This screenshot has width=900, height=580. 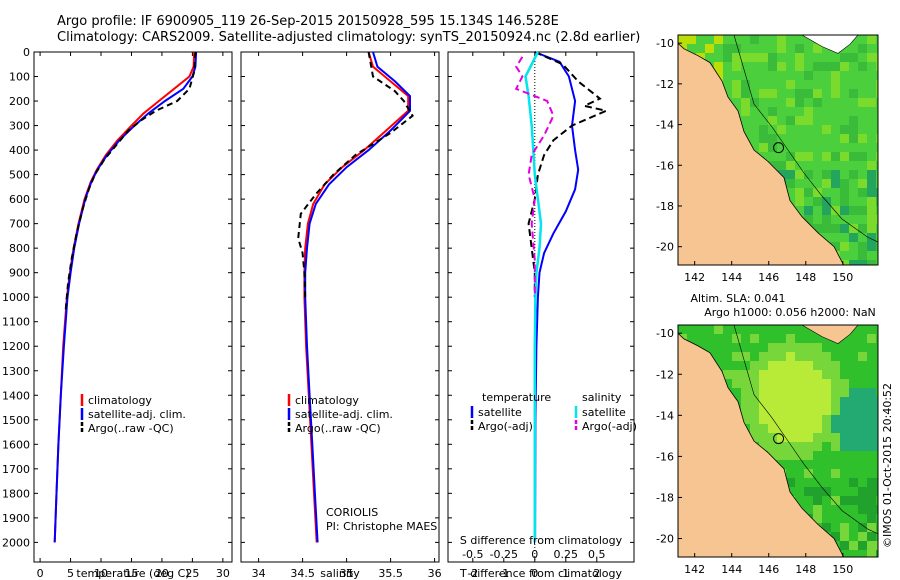 I want to click on x-tick-label: 35.5, so click(x=390, y=573).